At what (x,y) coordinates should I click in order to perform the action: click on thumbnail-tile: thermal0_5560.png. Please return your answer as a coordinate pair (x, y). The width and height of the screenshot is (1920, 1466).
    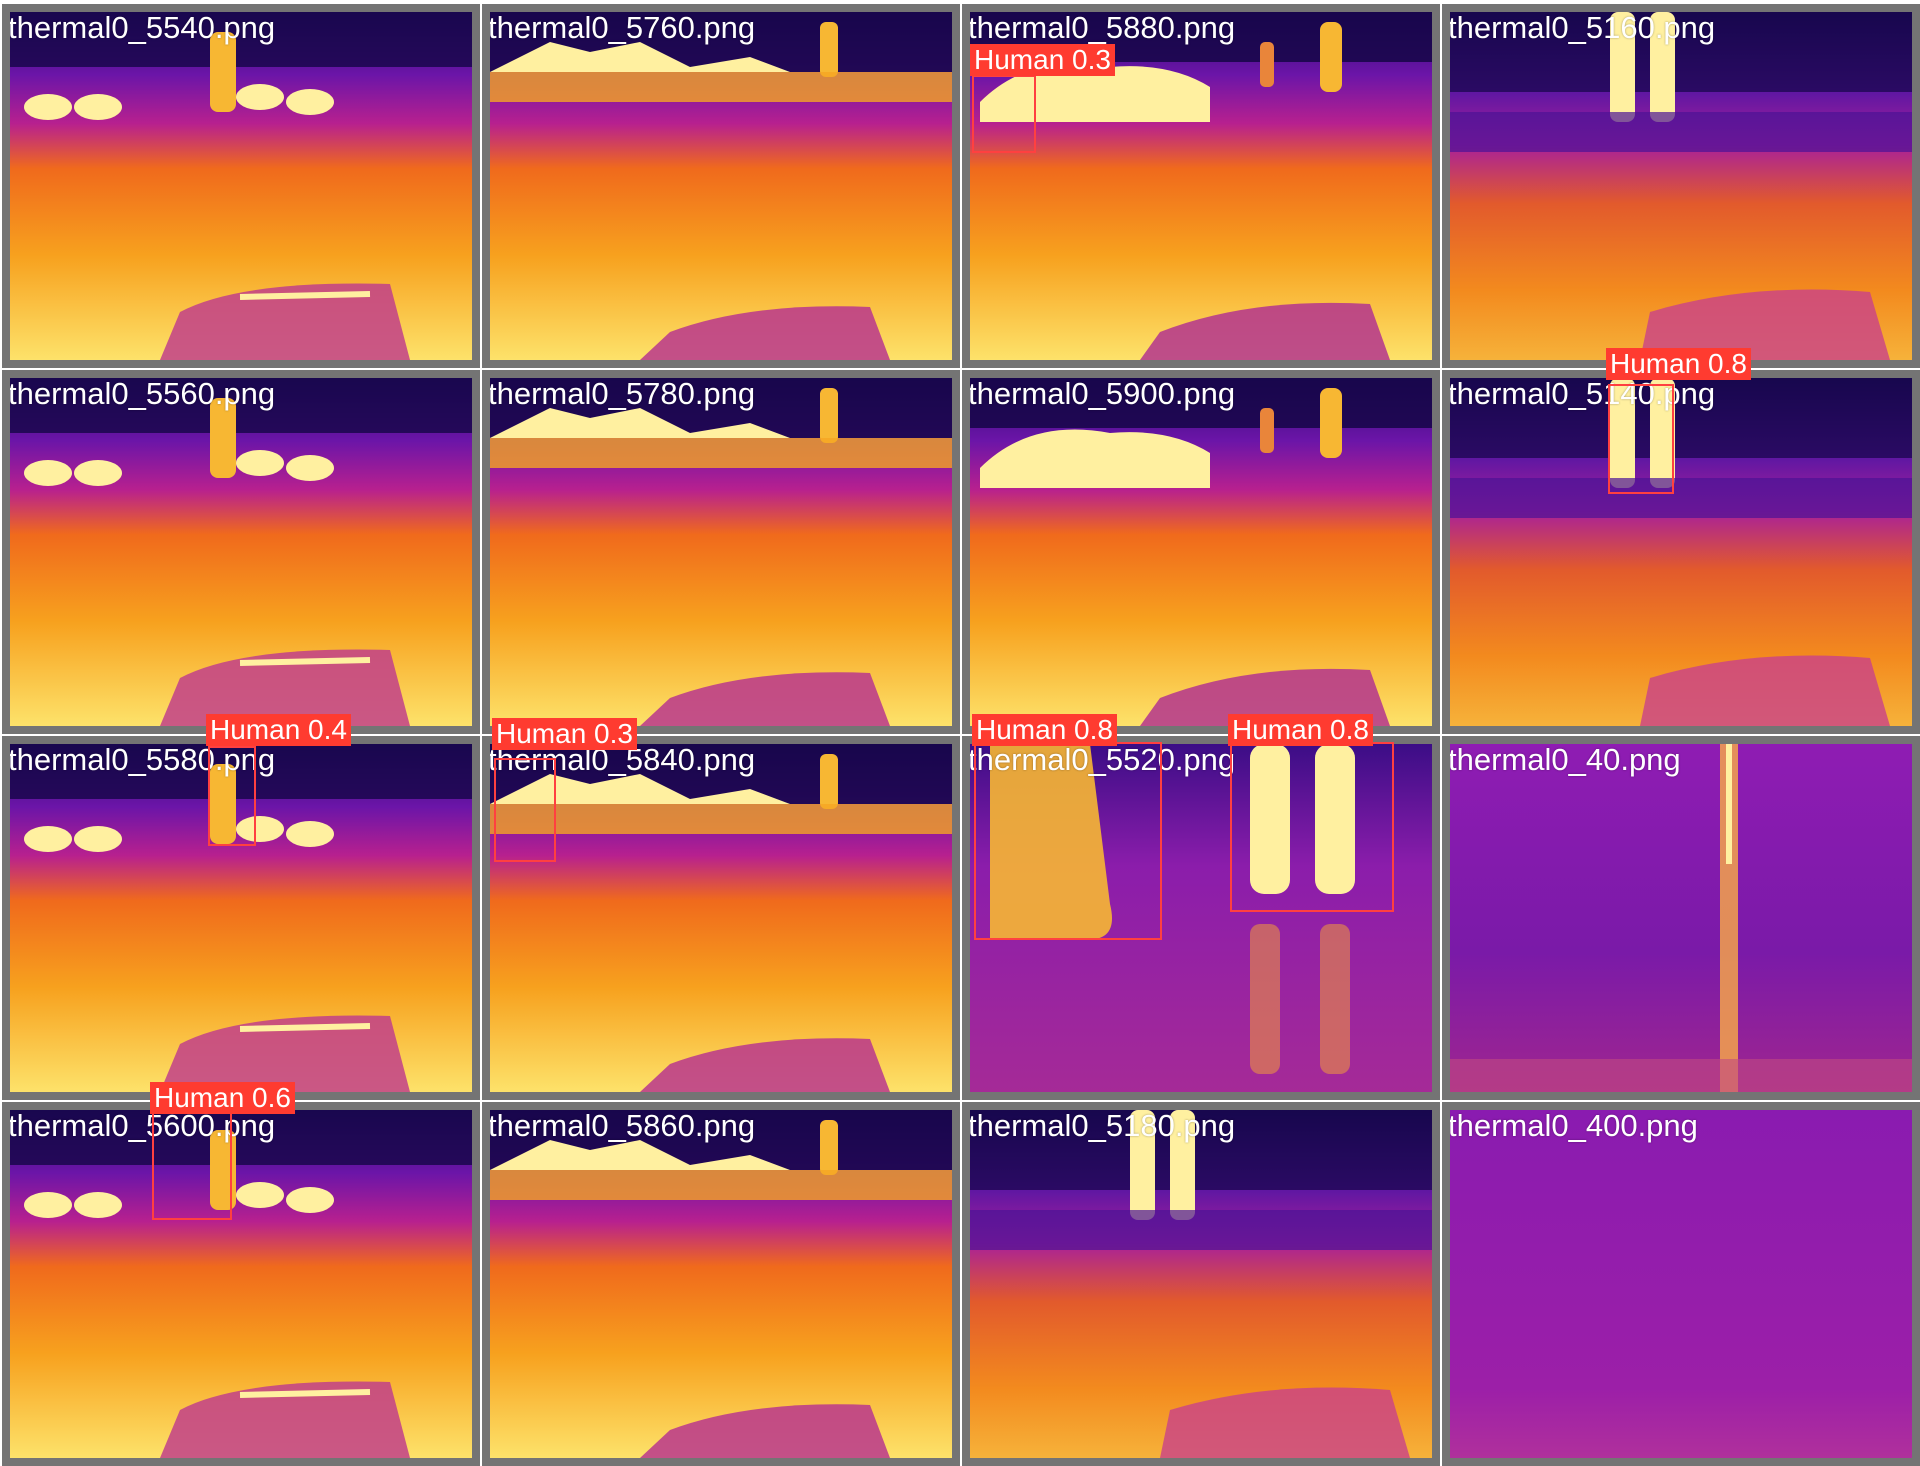
    Looking at the image, I should click on (241, 552).